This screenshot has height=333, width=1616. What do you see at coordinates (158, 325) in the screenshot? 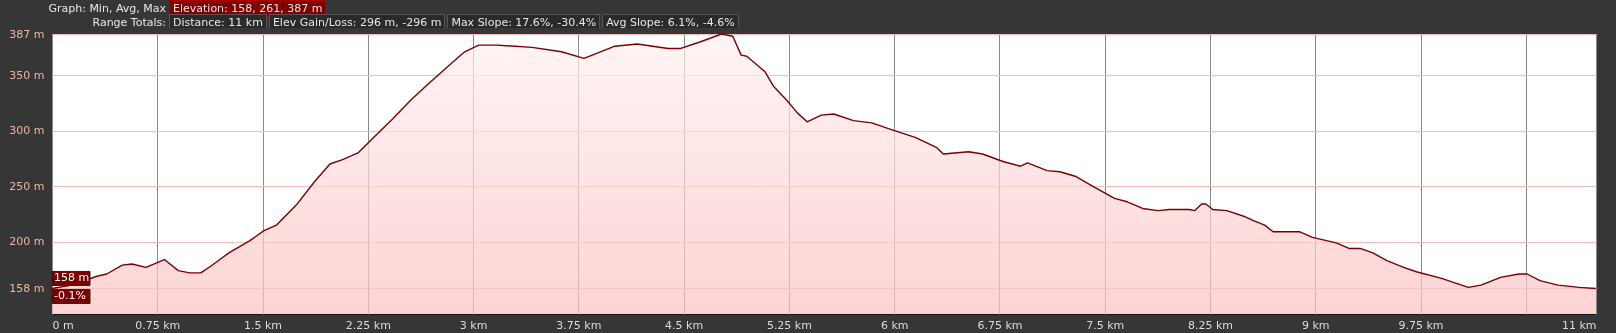
I see `x-tick-label: 0.75 km` at bounding box center [158, 325].